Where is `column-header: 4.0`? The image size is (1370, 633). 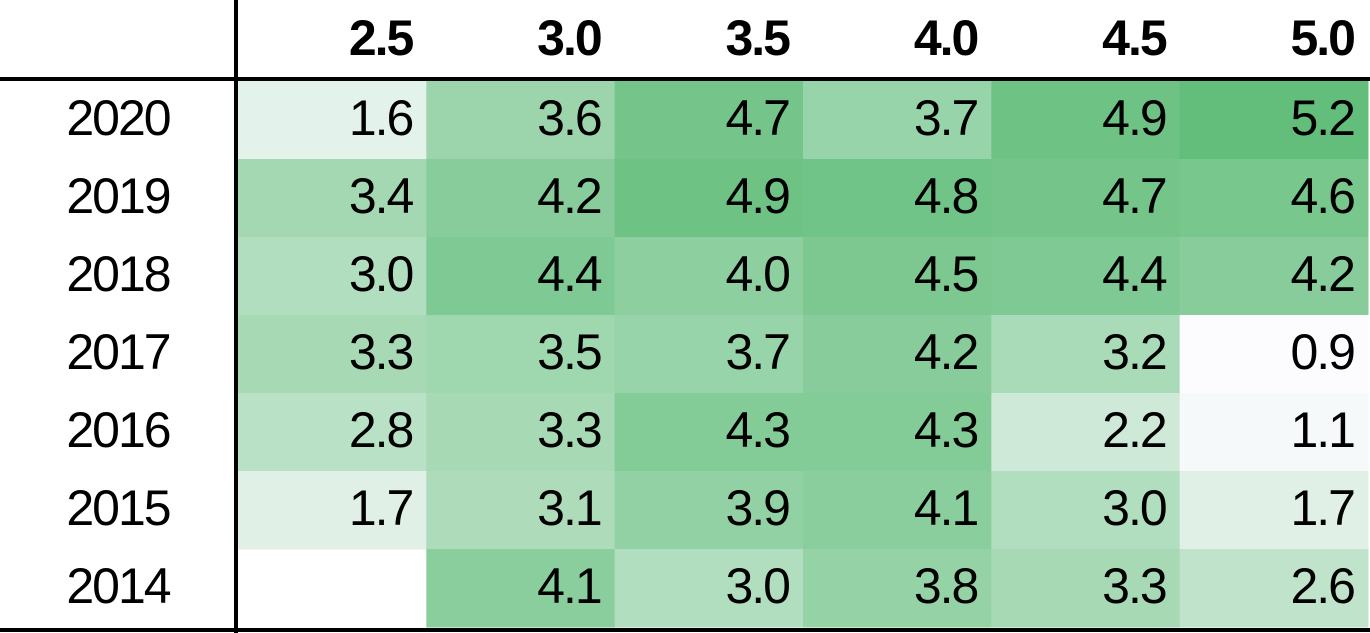 column-header: 4.0 is located at coordinates (946, 38).